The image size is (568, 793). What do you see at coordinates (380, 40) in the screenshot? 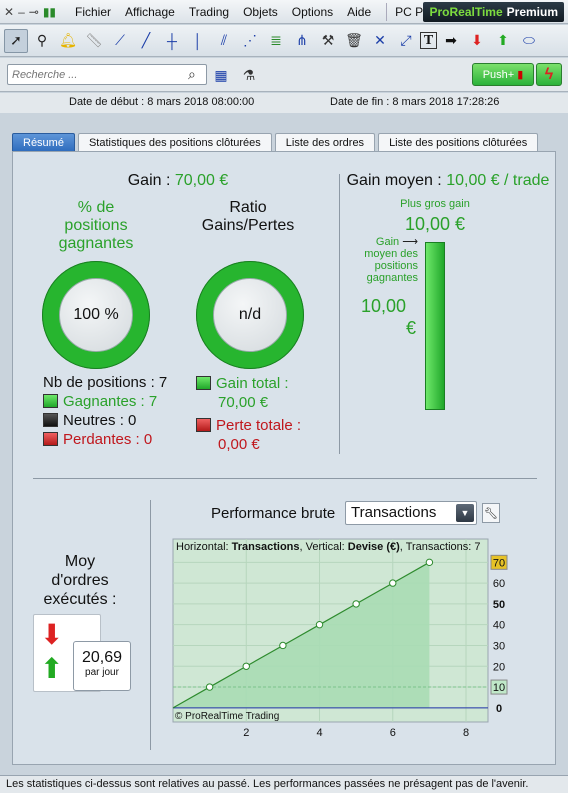
I see `cross-icon: ✕` at bounding box center [380, 40].